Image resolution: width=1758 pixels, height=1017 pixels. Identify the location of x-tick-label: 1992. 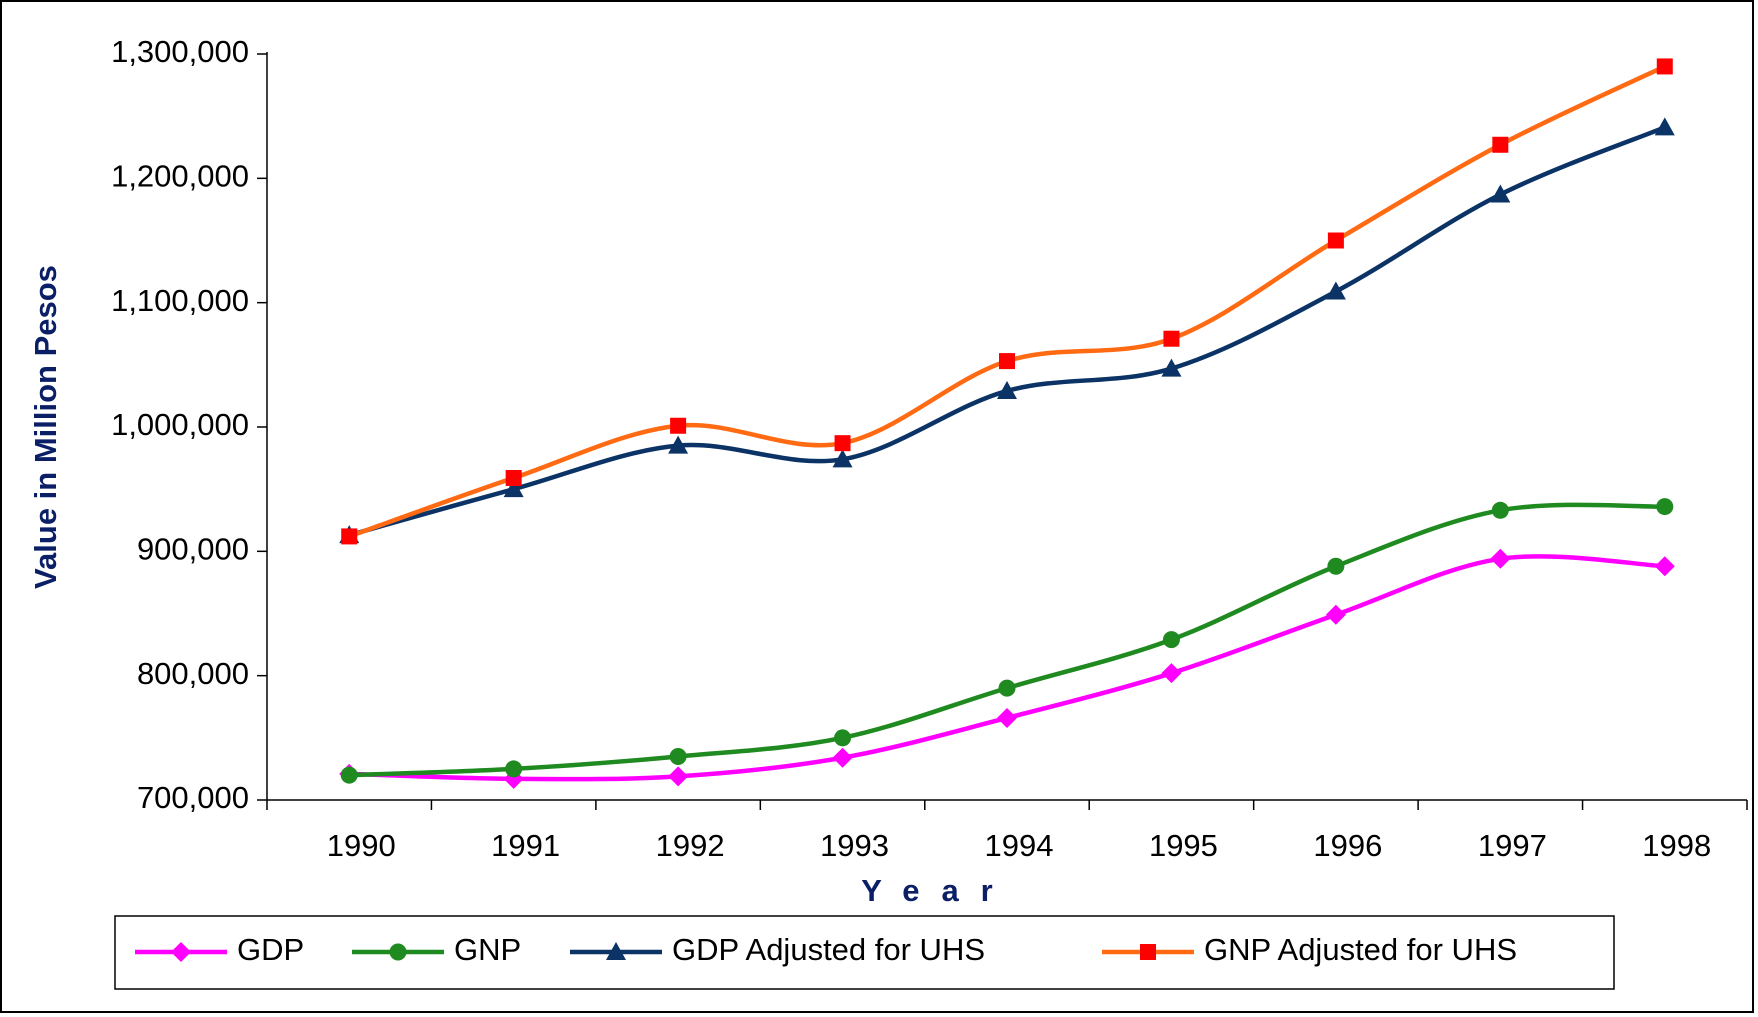
(690, 845).